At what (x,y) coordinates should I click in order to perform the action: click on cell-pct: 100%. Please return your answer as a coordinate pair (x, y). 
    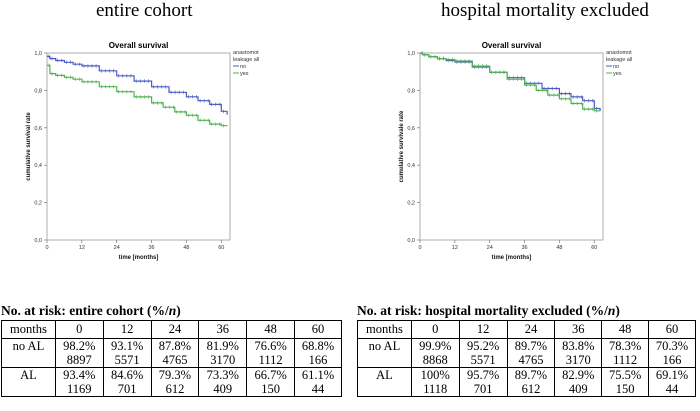
    Looking at the image, I should click on (435, 375).